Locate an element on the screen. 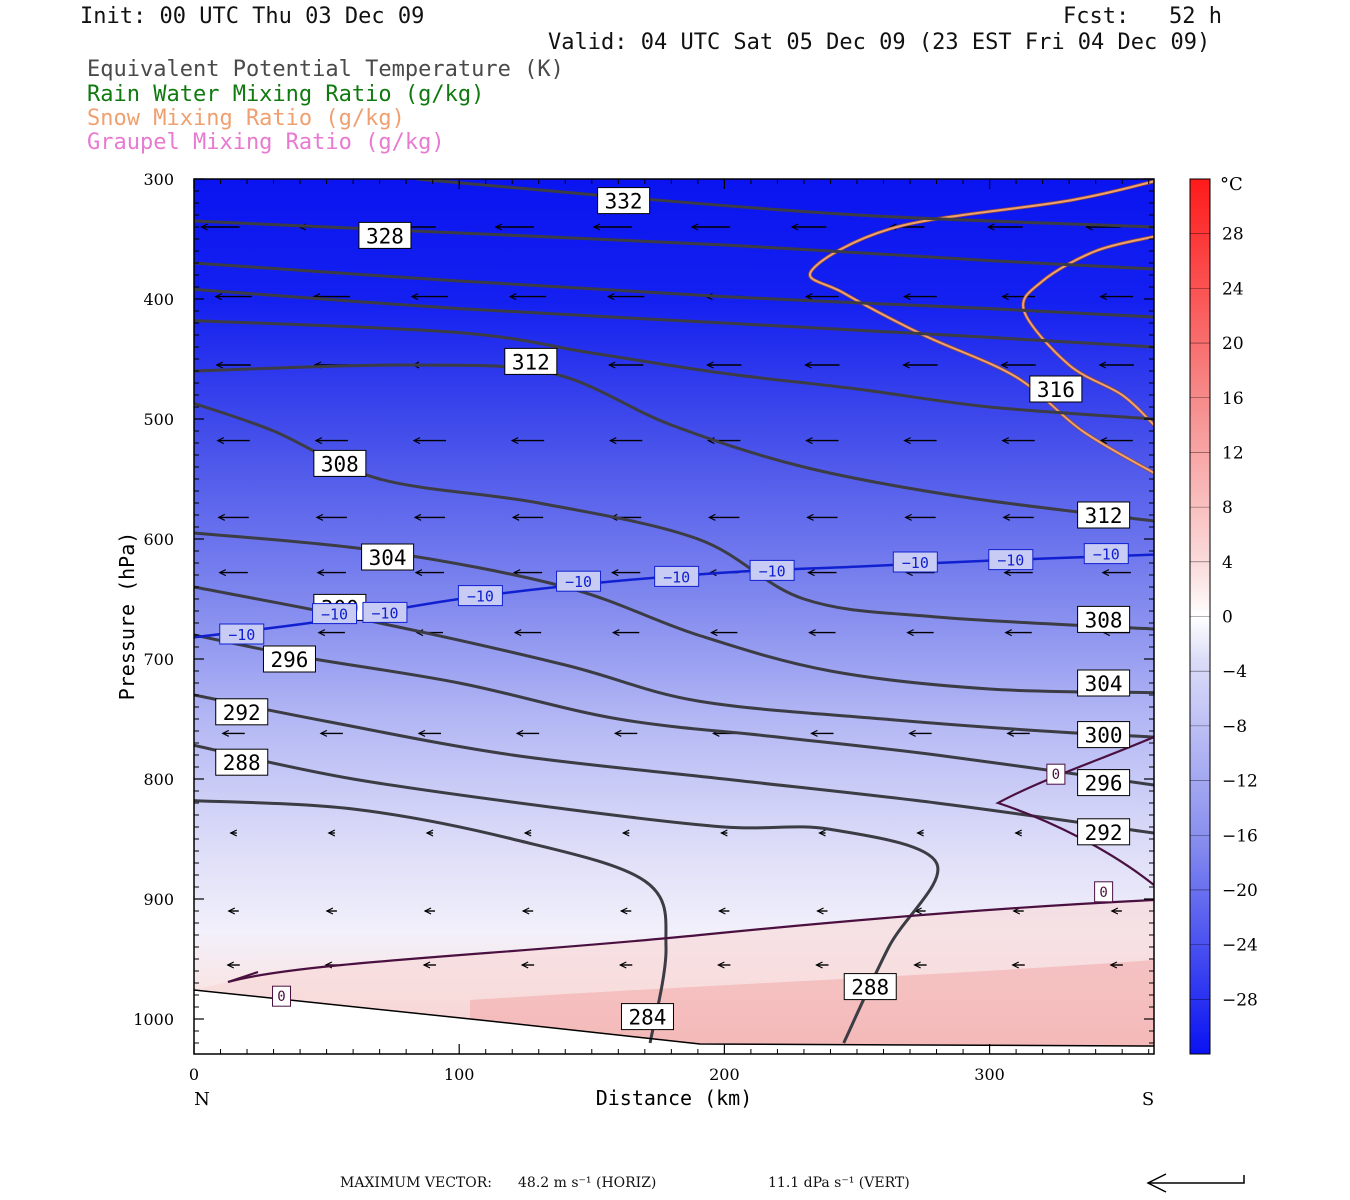 Image resolution: width=1350 pixels, height=1200 pixels. colorbar-label: −28 is located at coordinates (1240, 1000).